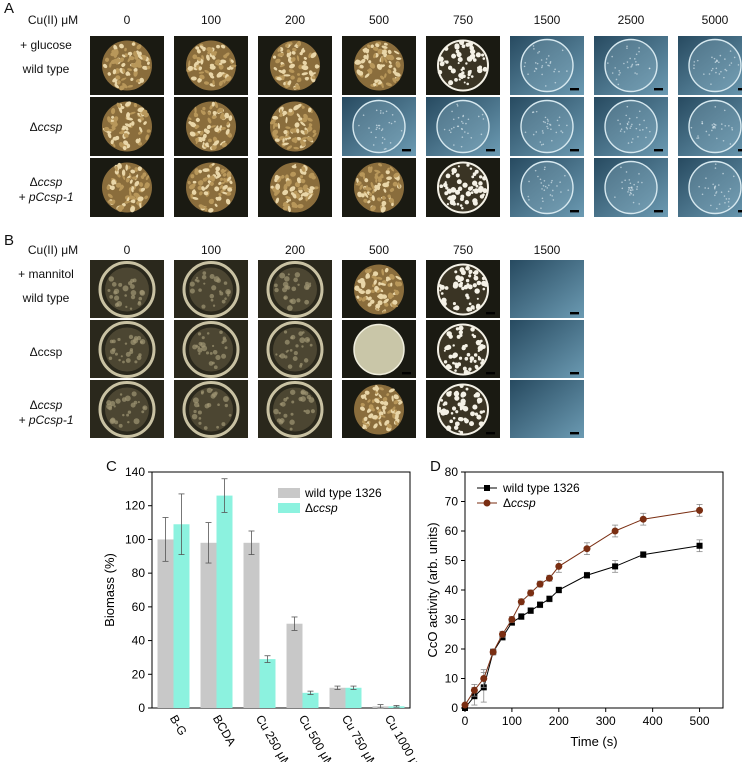 The image size is (742, 764). Describe the element at coordinates (46, 45) in the screenshot. I see `panel-a-condition-label: + glucose` at that location.